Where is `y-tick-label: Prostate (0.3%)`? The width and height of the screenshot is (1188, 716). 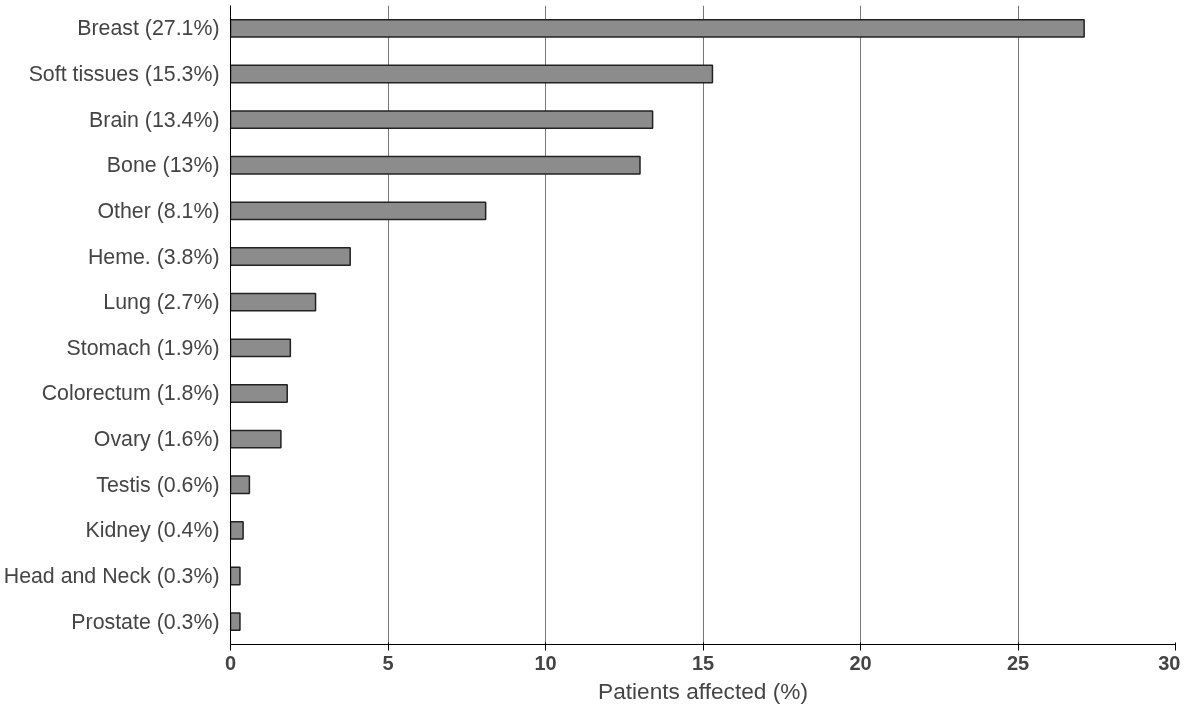 y-tick-label: Prostate (0.3%) is located at coordinates (145, 621).